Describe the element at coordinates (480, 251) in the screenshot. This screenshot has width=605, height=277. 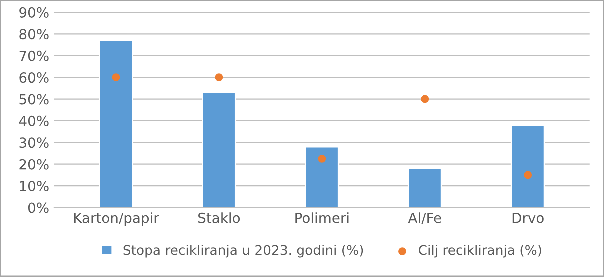
I see `legend-label: Cilj recikliranja (%)` at that location.